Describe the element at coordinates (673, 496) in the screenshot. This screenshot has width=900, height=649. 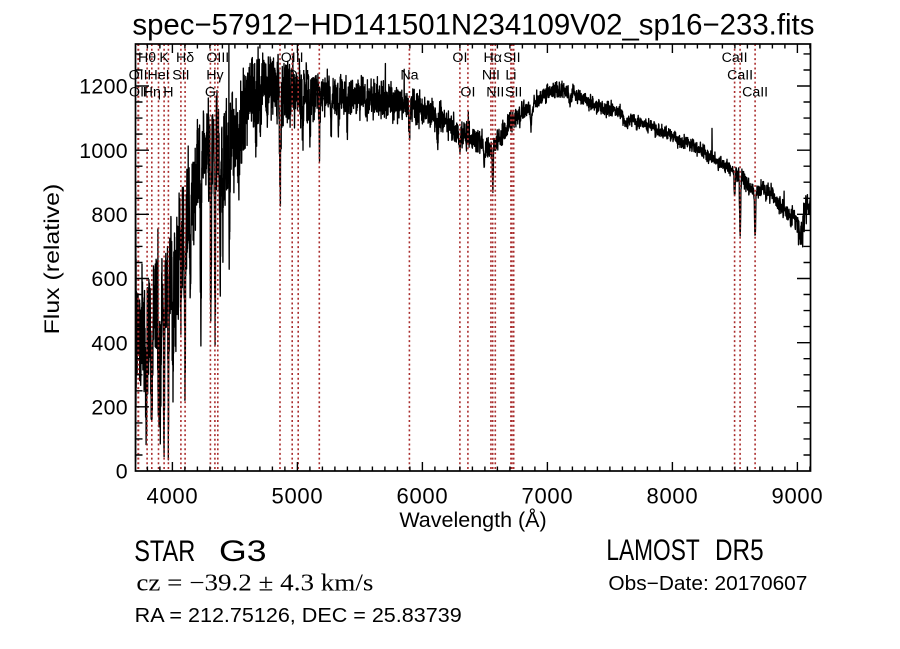
I see `svg-text: 8000` at that location.